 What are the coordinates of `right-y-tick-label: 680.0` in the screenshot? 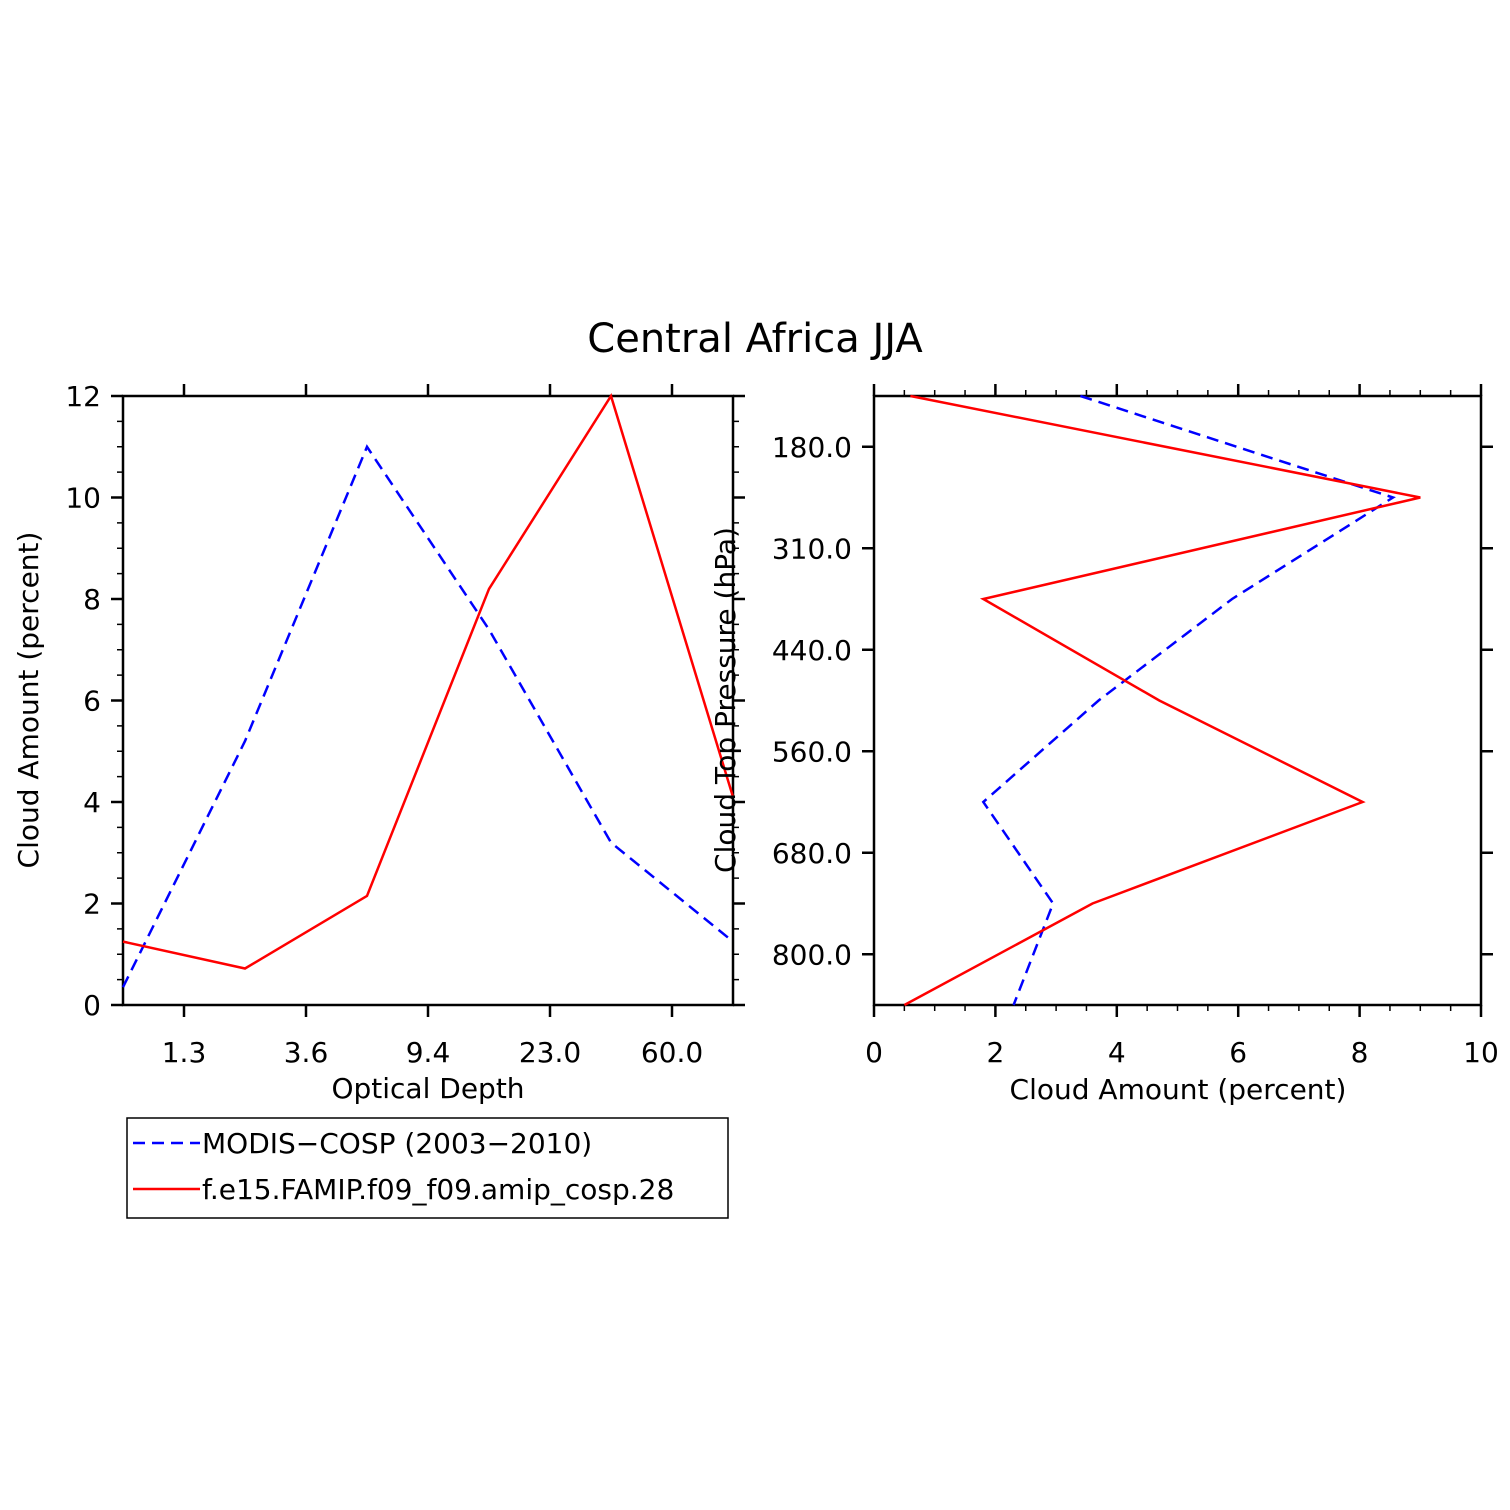 It's located at (812, 853).